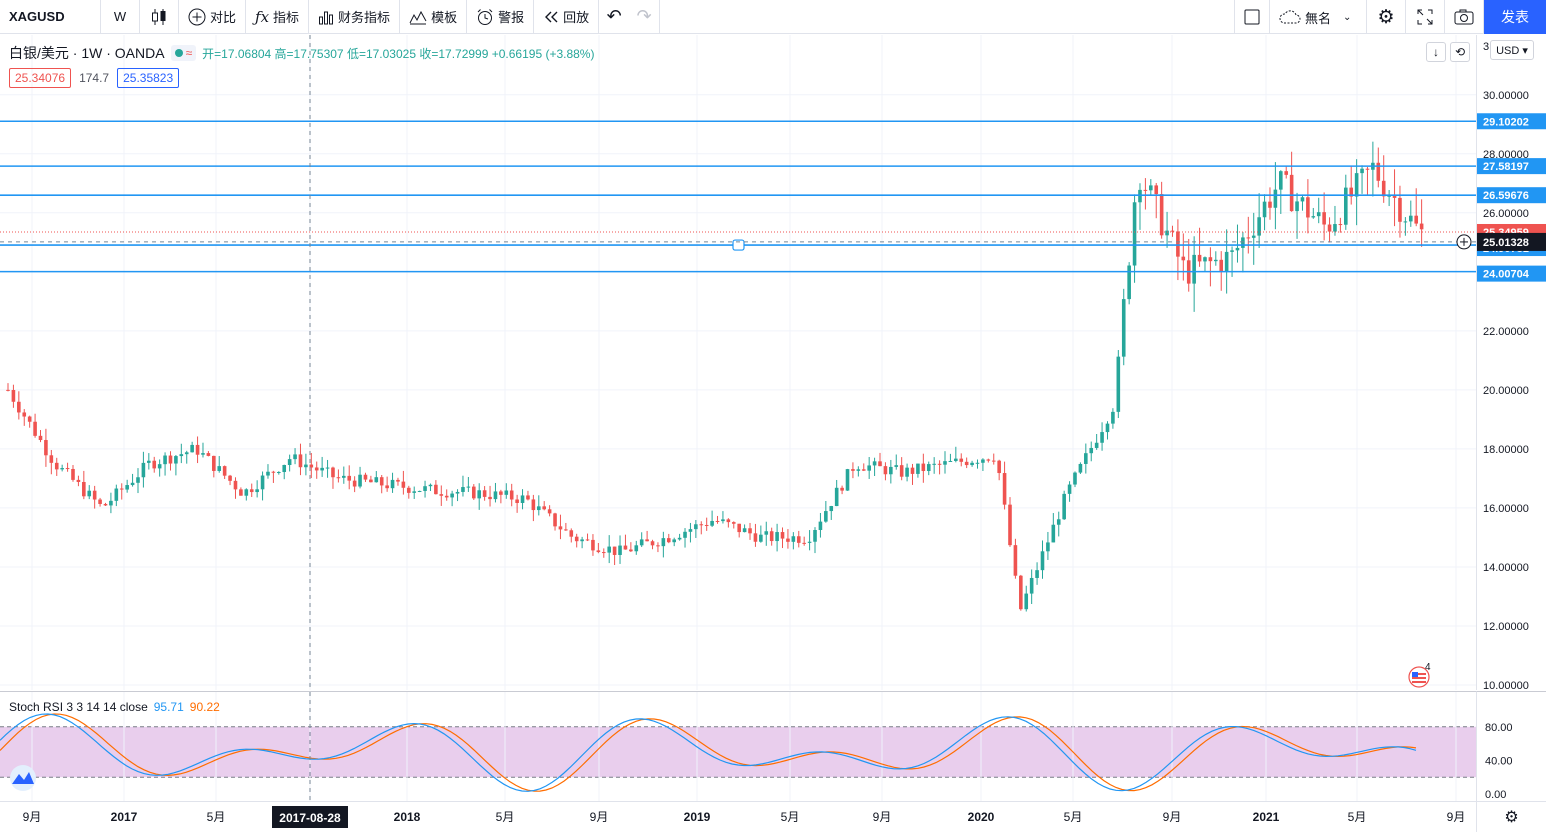 The image size is (1546, 832). I want to click on settings-button: ⚙, so click(1386, 17).